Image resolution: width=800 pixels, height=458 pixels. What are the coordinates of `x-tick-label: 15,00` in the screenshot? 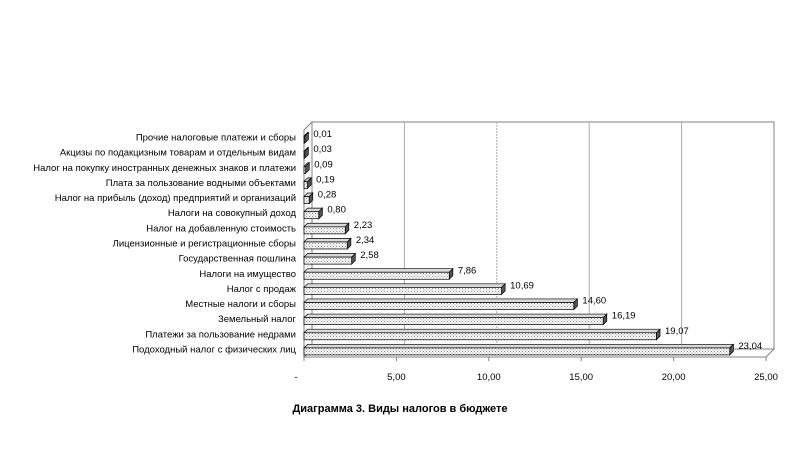 It's located at (581, 377).